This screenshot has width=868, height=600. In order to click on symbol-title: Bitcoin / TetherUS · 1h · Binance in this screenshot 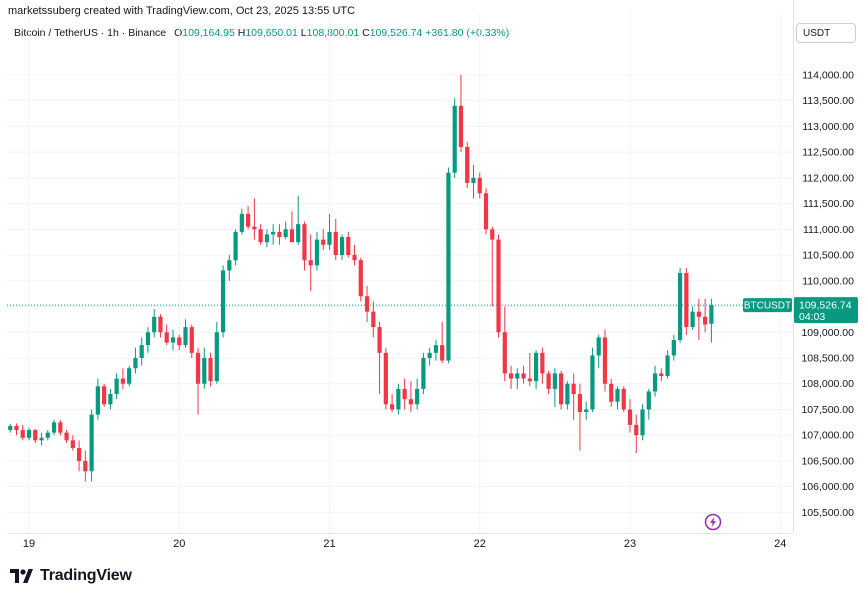, I will do `click(90, 33)`.